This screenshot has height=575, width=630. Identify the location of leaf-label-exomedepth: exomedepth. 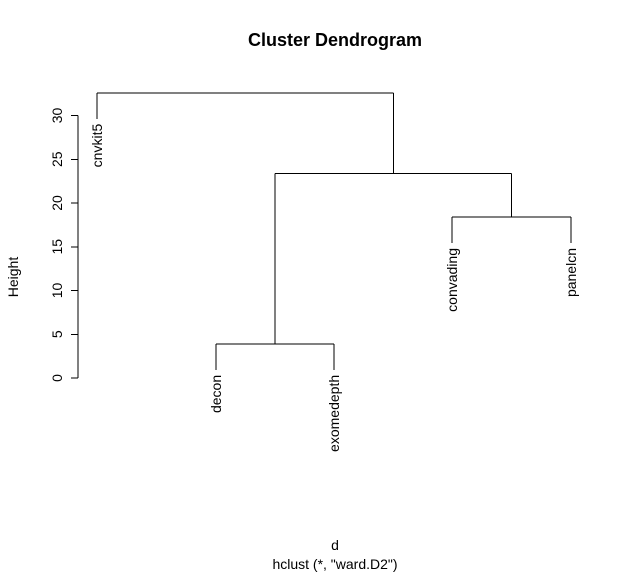
(334, 413).